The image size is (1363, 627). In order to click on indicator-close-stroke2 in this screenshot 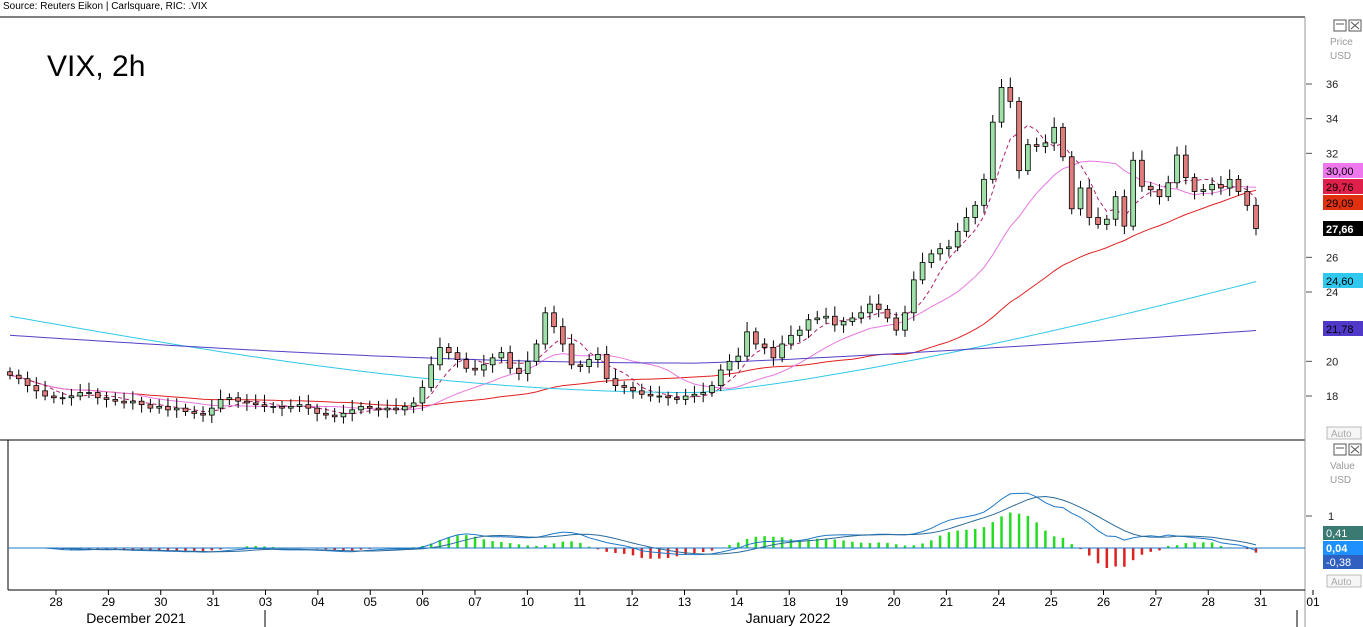, I will do `click(1355, 449)`.